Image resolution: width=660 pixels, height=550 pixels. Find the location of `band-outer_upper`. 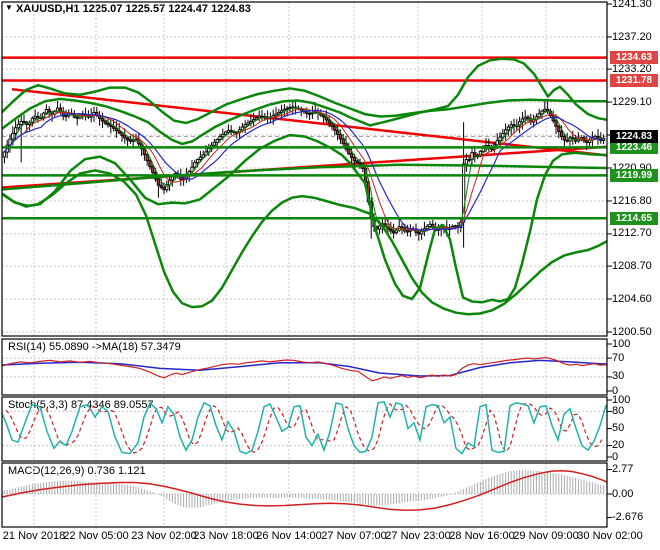

band-outer_upper is located at coordinates (304, 104).